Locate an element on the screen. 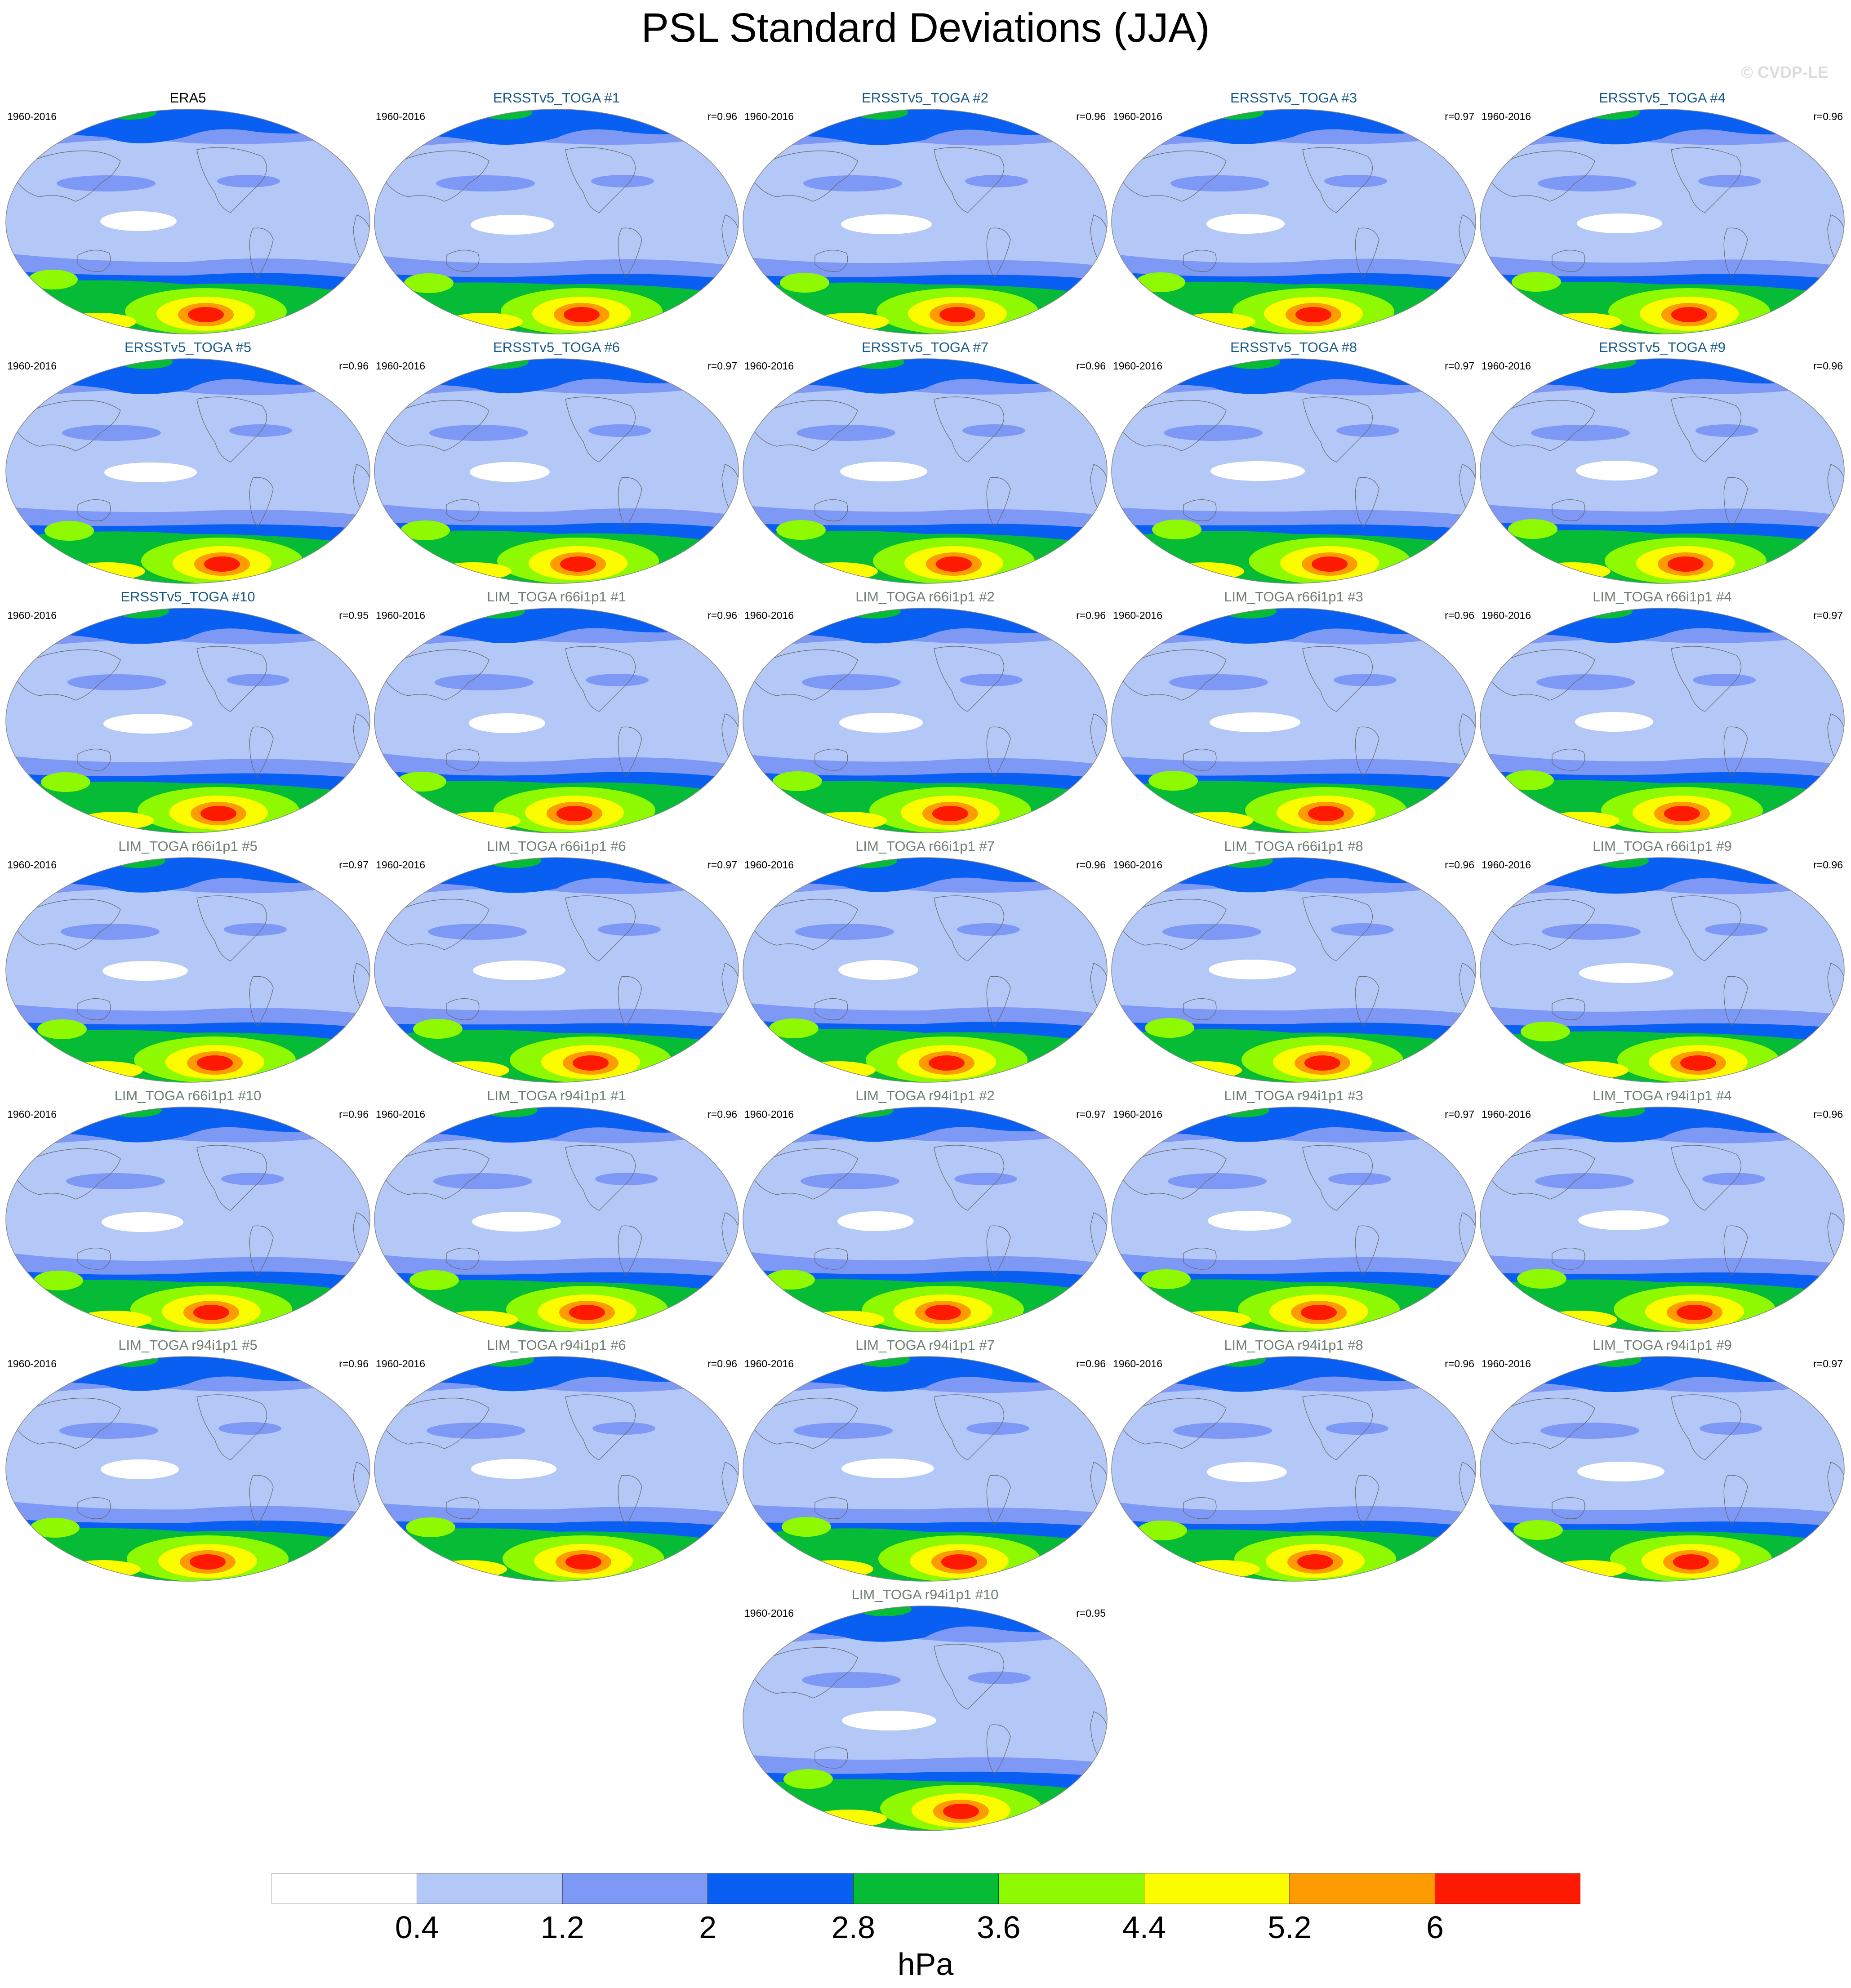  panel-title: ERSSTv5_TOGA #4 is located at coordinates (1662, 98).